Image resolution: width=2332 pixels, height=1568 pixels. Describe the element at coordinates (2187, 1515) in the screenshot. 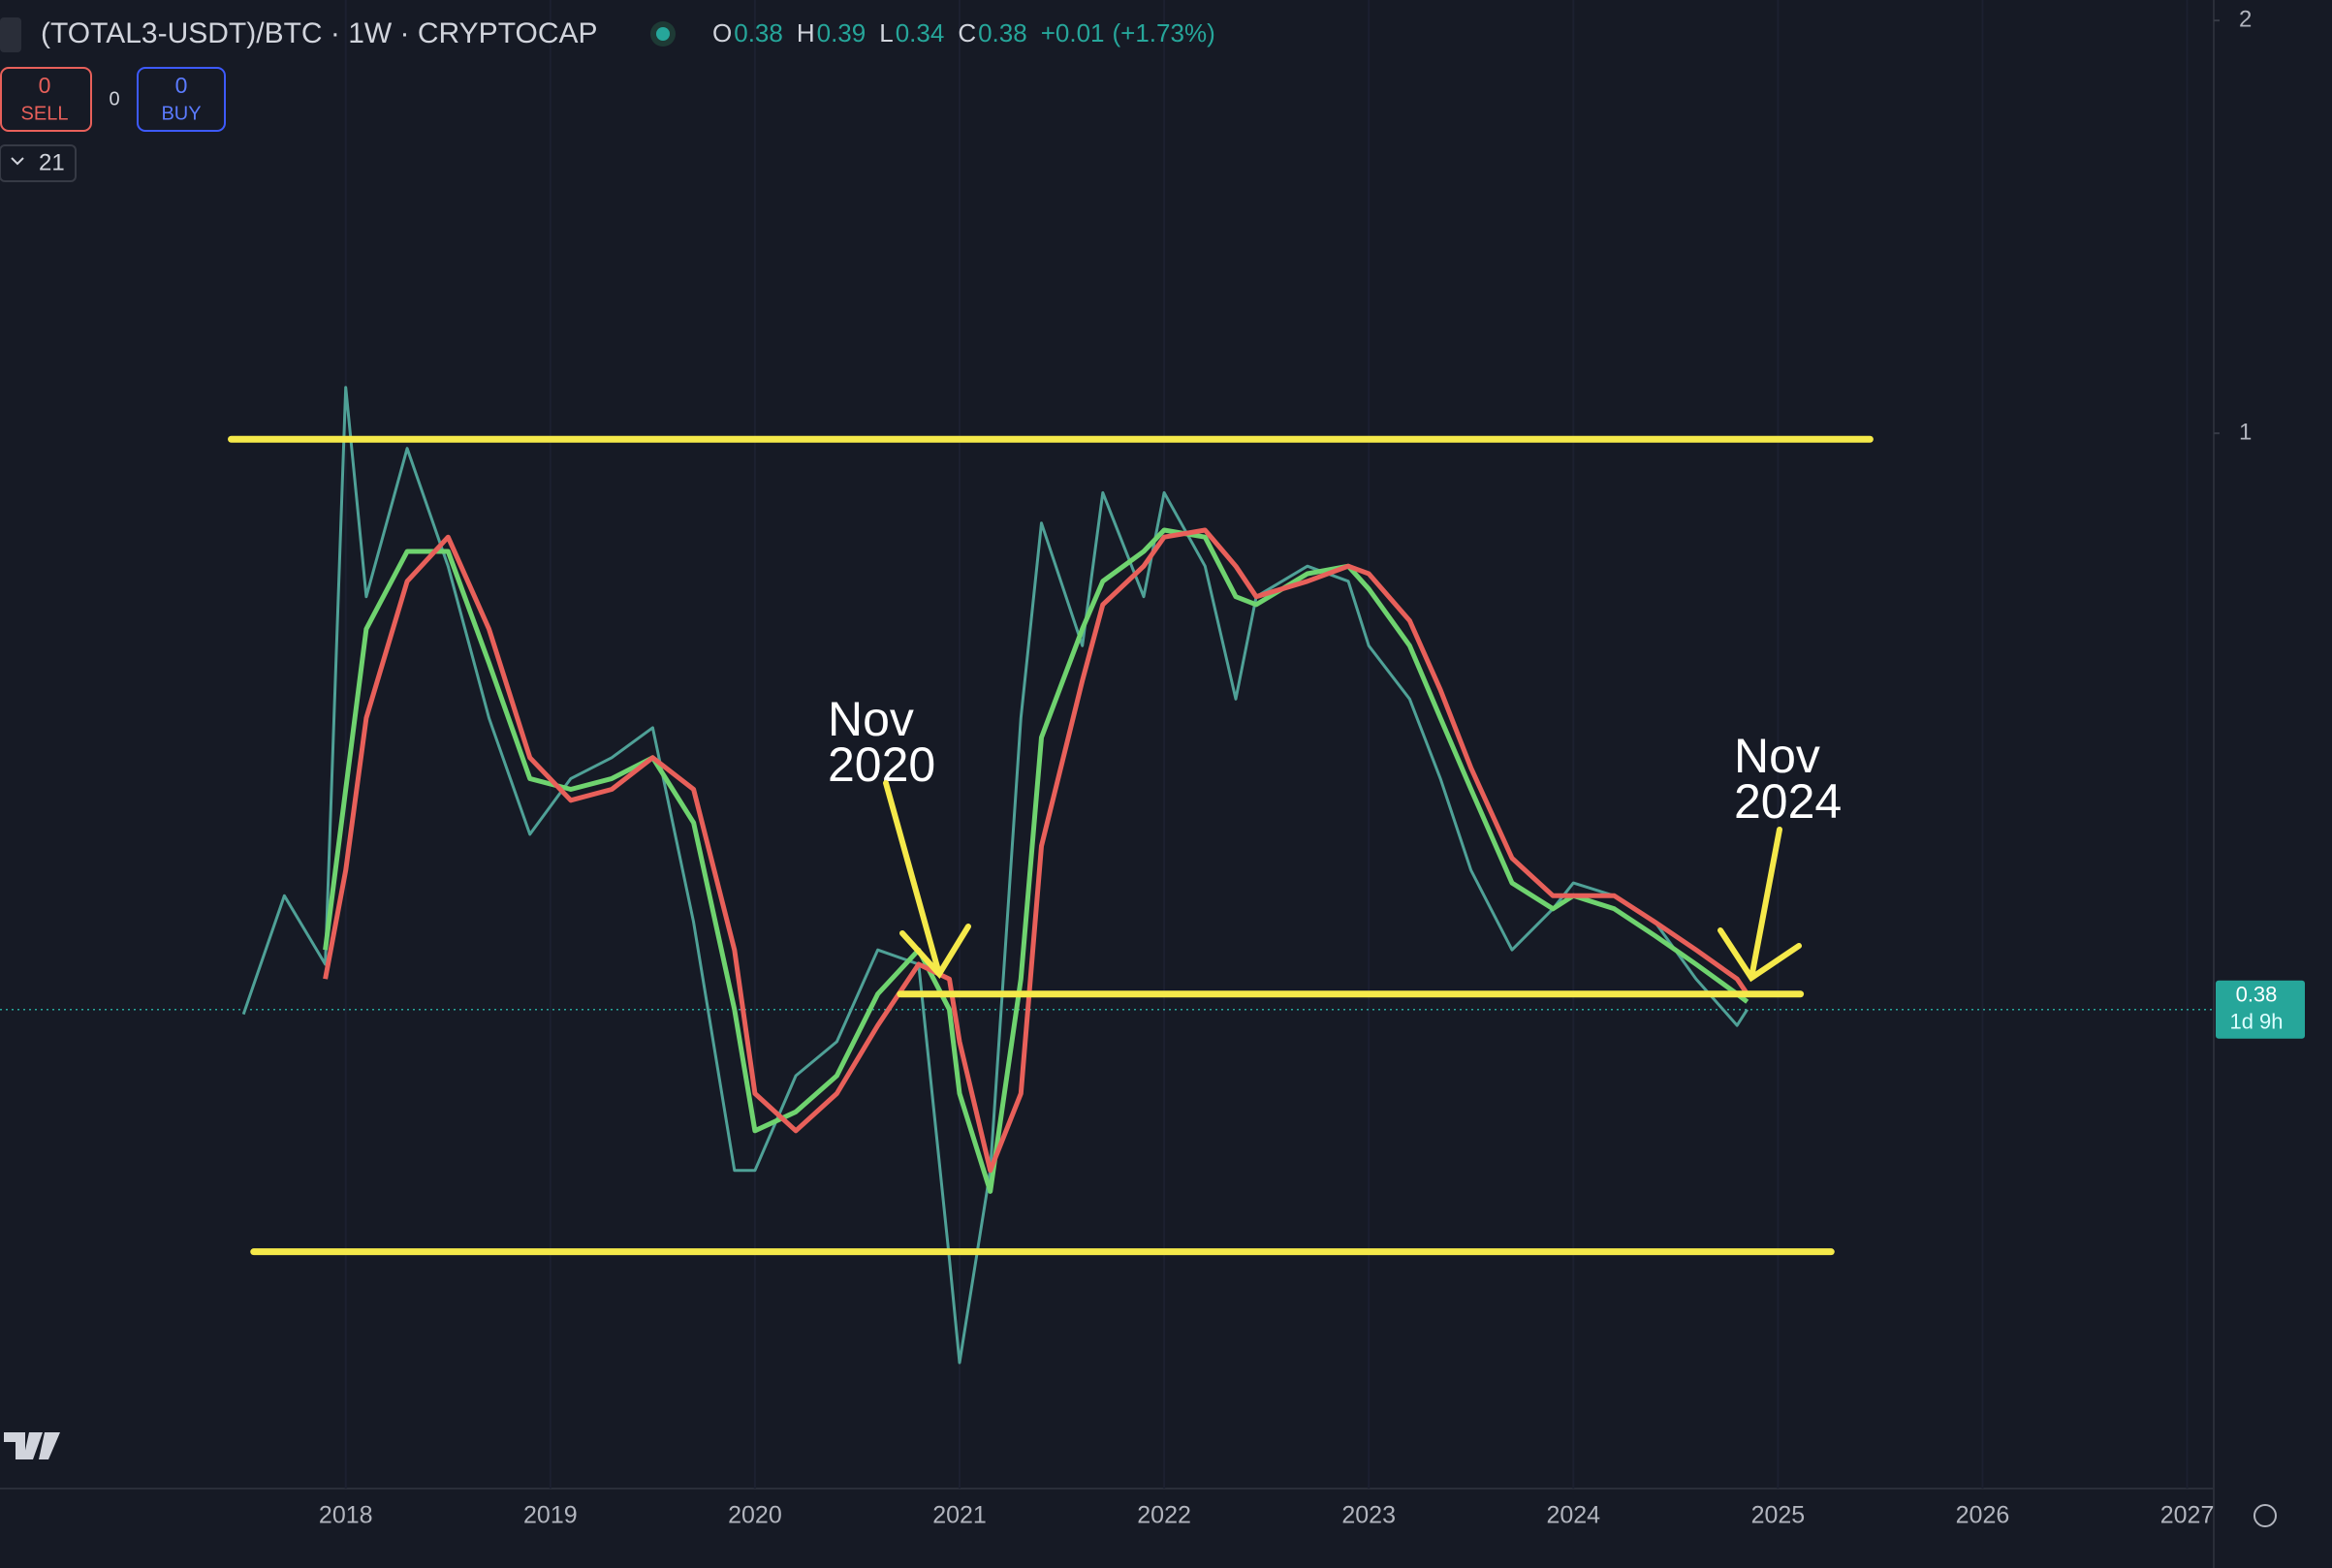

I see `x-tick-label: 2027` at that location.